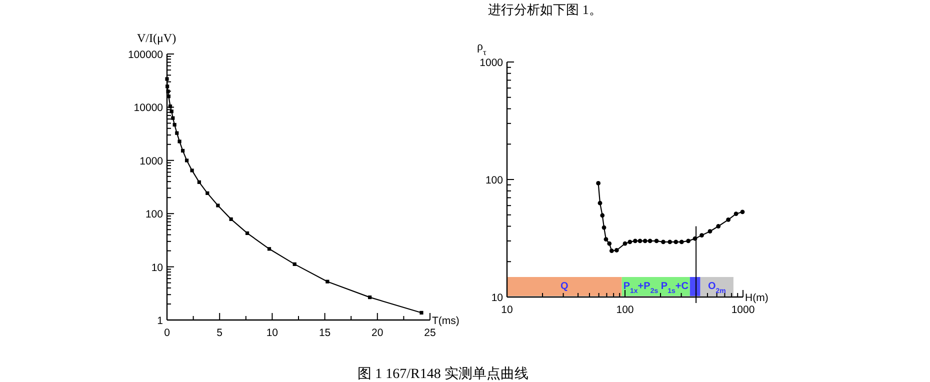 The height and width of the screenshot is (382, 930). What do you see at coordinates (743, 310) in the screenshot?
I see `x-tick-label: 1000` at bounding box center [743, 310].